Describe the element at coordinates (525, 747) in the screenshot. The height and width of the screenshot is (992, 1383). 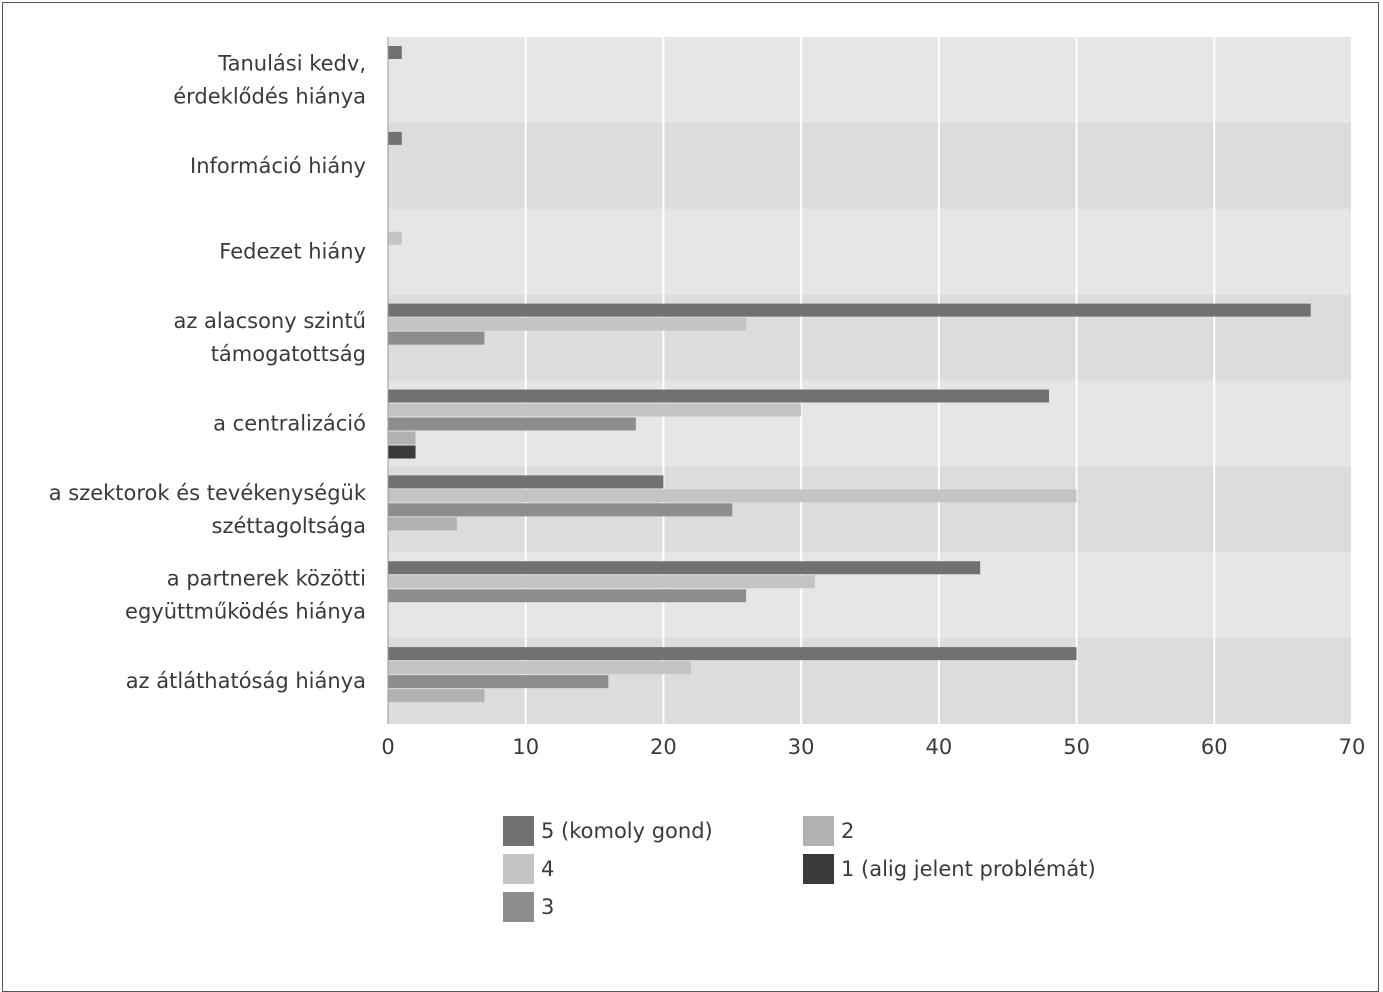
I see `x-tick-label: 10` at that location.